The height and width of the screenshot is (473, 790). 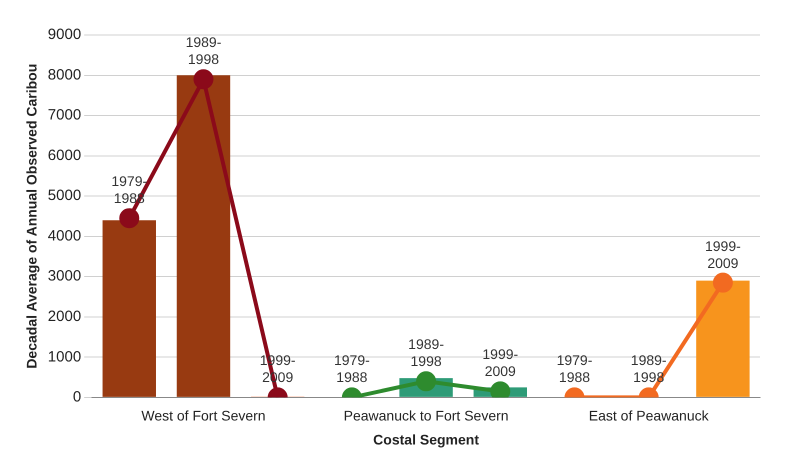 I want to click on y-tick-label: 9000, so click(x=65, y=35).